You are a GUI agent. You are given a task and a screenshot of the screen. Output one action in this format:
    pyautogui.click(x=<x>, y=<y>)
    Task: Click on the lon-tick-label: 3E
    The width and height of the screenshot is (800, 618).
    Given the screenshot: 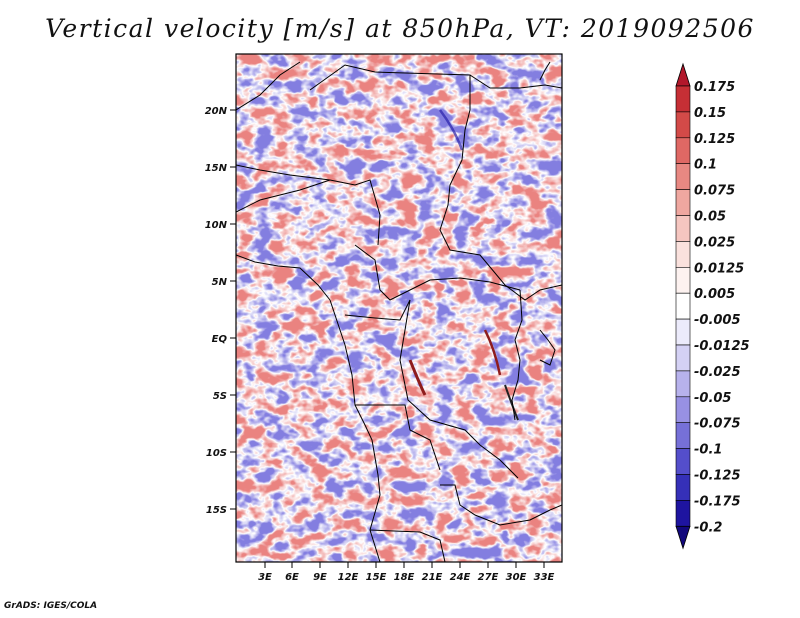 What is the action you would take?
    pyautogui.click(x=265, y=577)
    